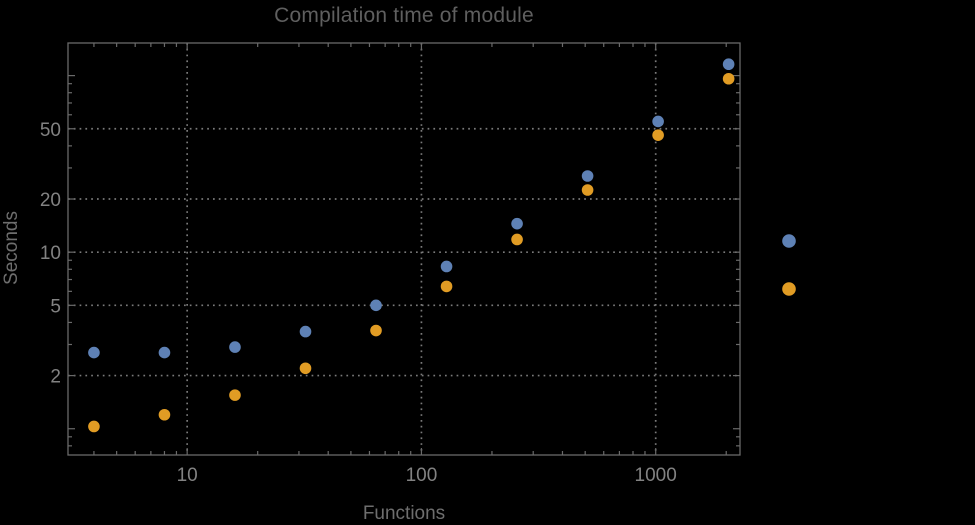 The height and width of the screenshot is (525, 975). Describe the element at coordinates (50, 200) in the screenshot. I see `y-tick-label: 20` at that location.